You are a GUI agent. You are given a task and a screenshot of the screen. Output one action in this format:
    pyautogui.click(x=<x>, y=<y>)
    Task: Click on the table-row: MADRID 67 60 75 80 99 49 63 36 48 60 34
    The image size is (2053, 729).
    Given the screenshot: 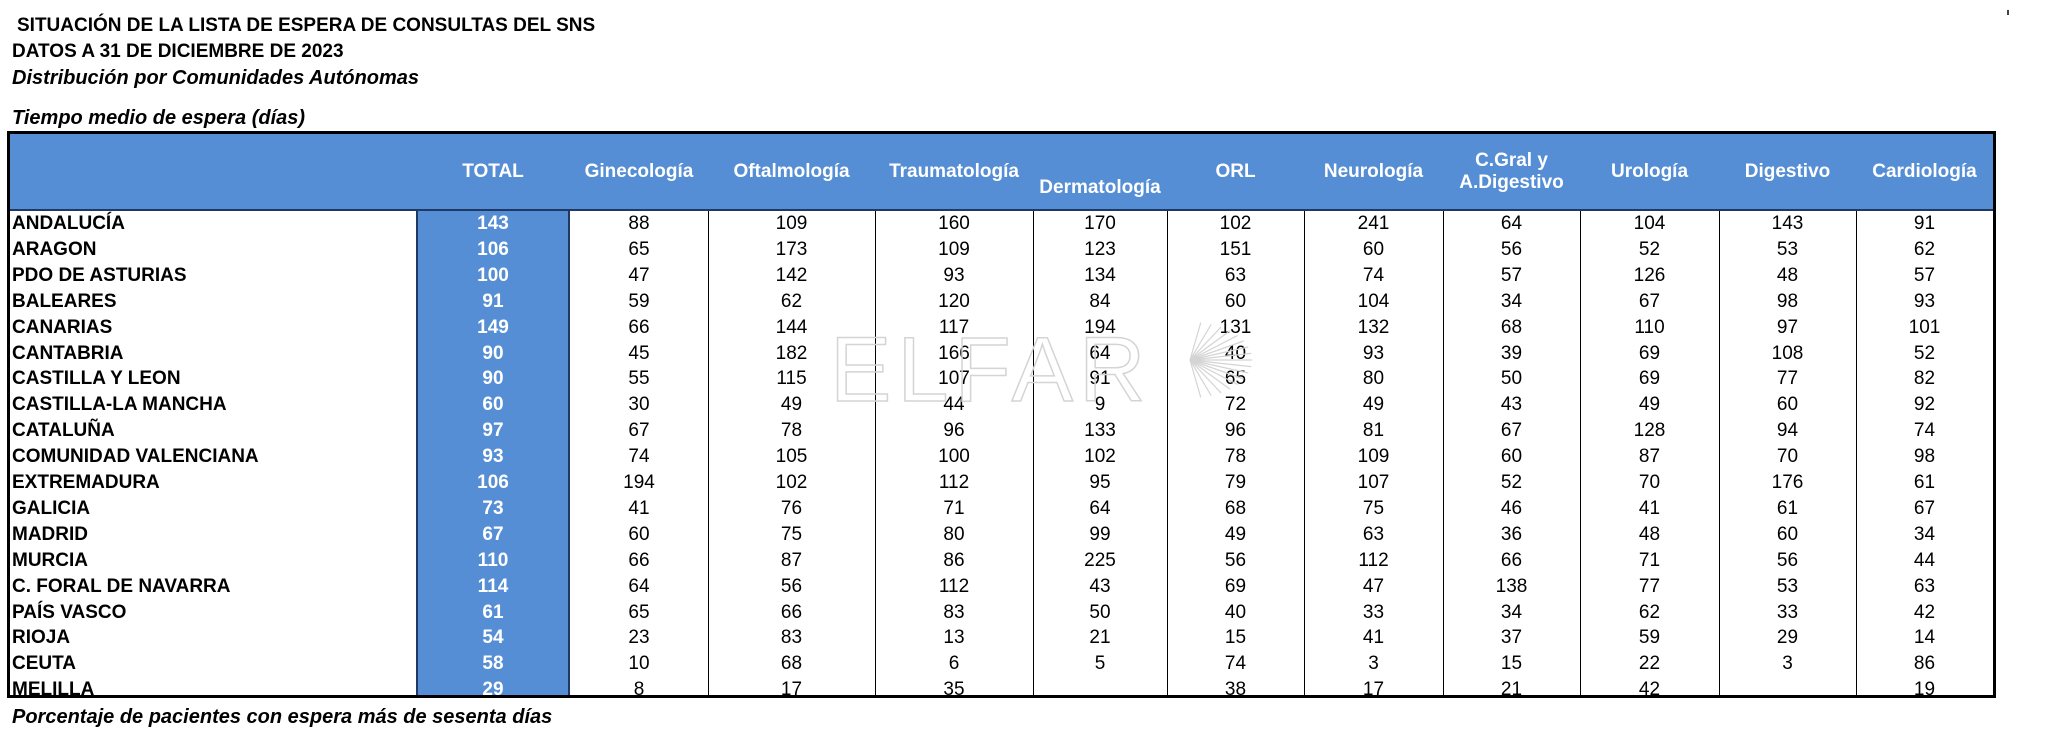 What is the action you would take?
    pyautogui.click(x=1001, y=535)
    